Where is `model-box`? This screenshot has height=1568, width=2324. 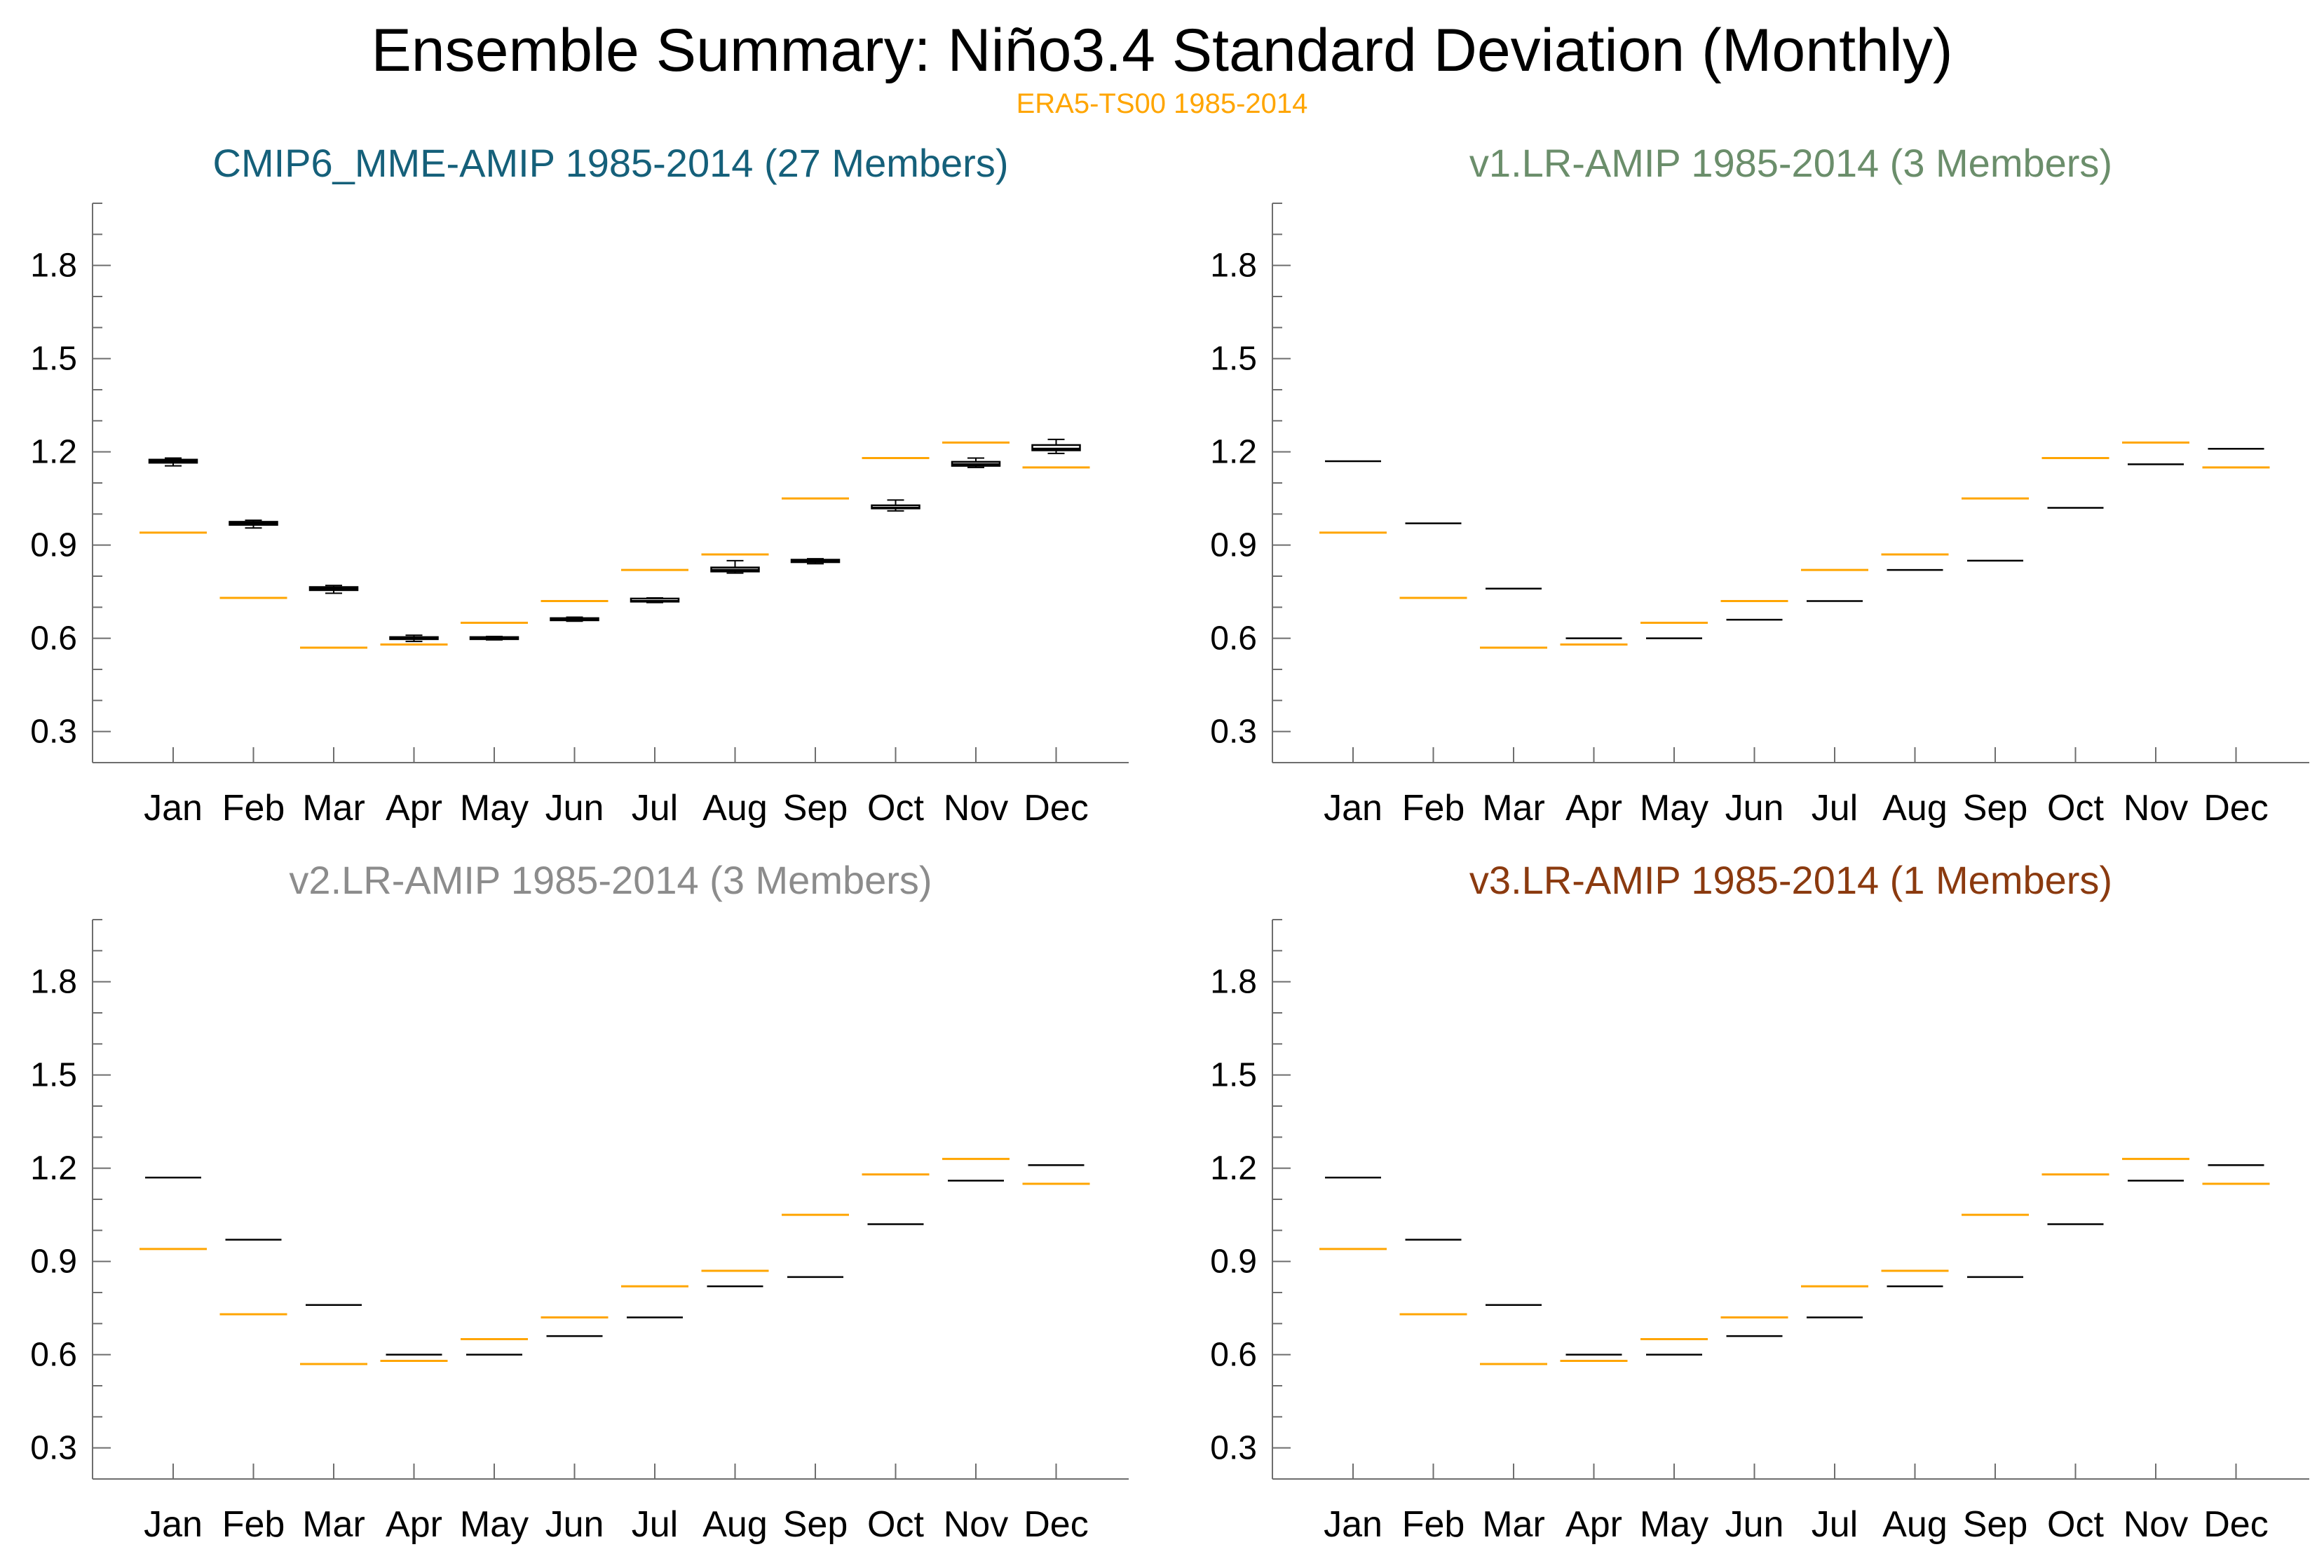 model-box is located at coordinates (1056, 447).